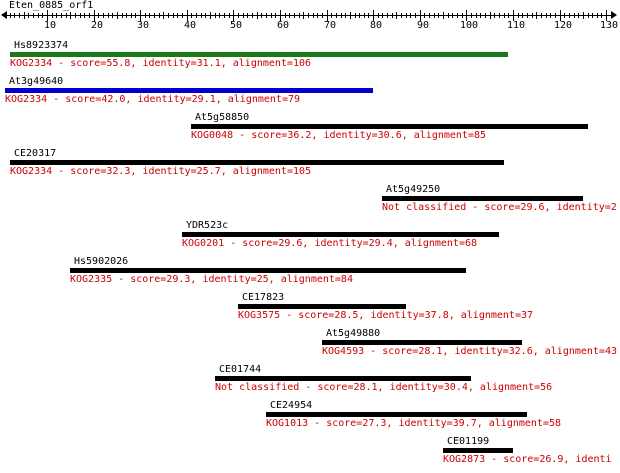  What do you see at coordinates (353, 333) in the screenshot?
I see `hit-name: At5g49880` at bounding box center [353, 333].